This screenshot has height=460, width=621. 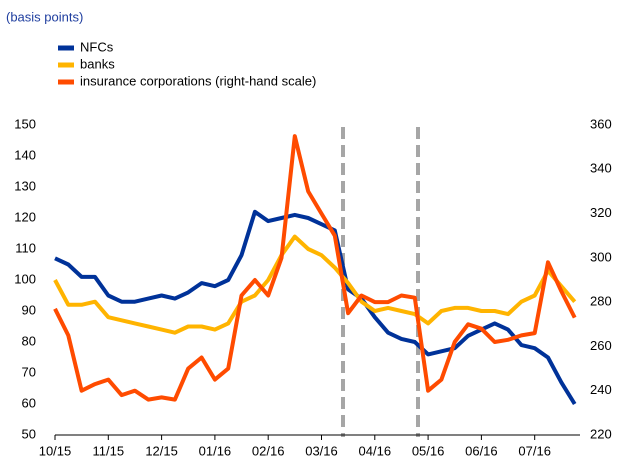 What do you see at coordinates (44, 16) in the screenshot?
I see `chart-subtitle: (basis points)` at bounding box center [44, 16].